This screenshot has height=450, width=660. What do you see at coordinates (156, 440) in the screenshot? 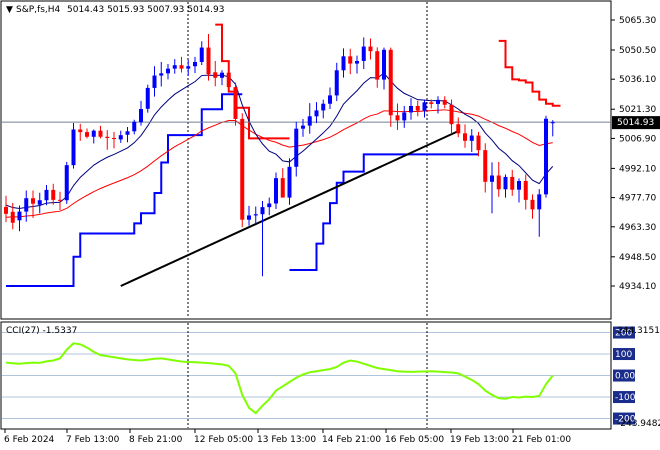
I see `time-label: 8 Feb 21:00` at bounding box center [156, 440].